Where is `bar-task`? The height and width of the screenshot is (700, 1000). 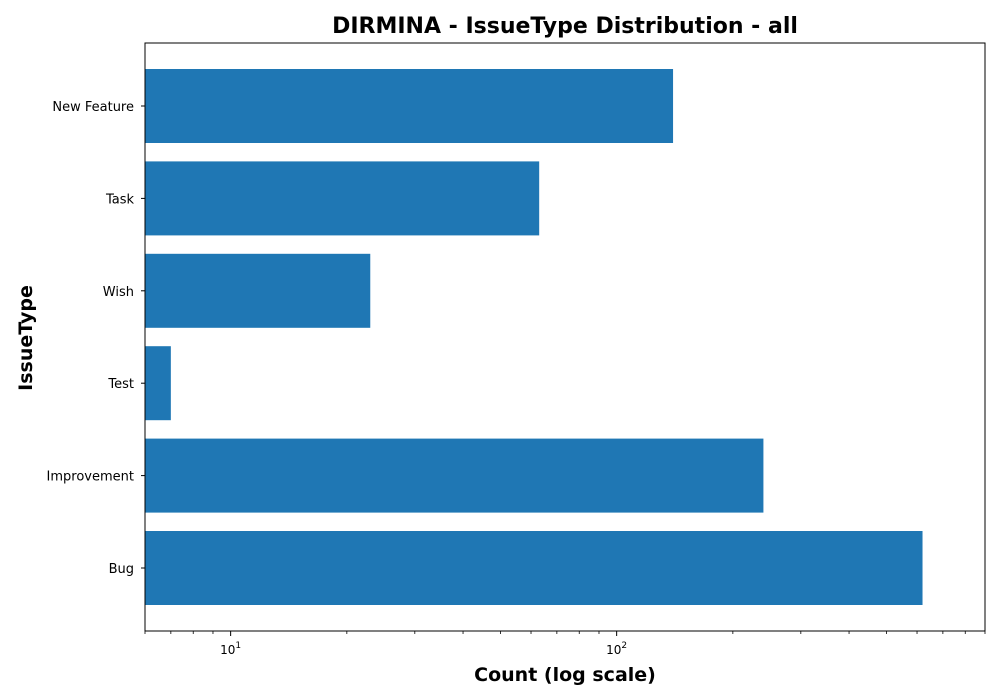 bar-task is located at coordinates (342, 198).